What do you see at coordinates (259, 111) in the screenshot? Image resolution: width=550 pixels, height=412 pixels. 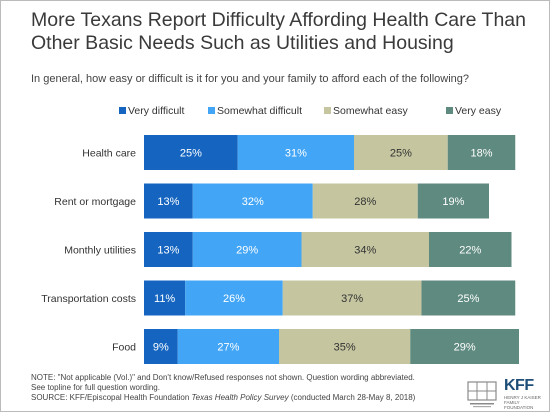 I see `legend-label: Somewhat difficult` at bounding box center [259, 111].